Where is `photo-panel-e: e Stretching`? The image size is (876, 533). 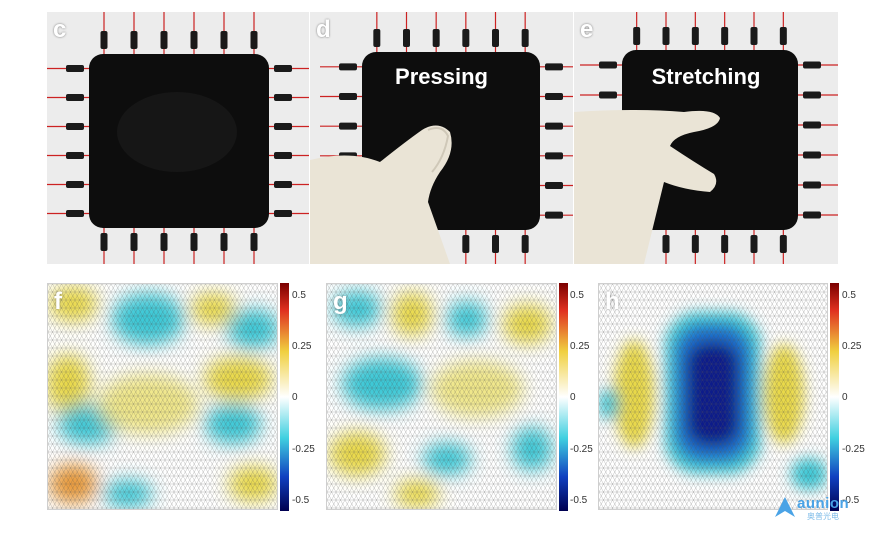
photo-panel-e: e Stretching is located at coordinates (706, 138).